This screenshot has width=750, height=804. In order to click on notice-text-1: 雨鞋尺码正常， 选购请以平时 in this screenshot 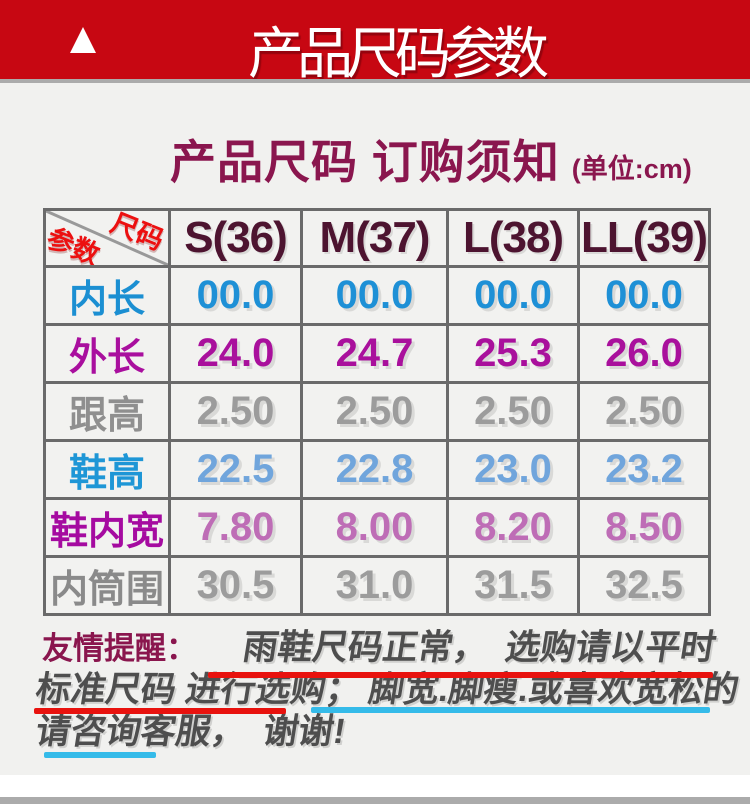, I will do `click(479, 647)`.